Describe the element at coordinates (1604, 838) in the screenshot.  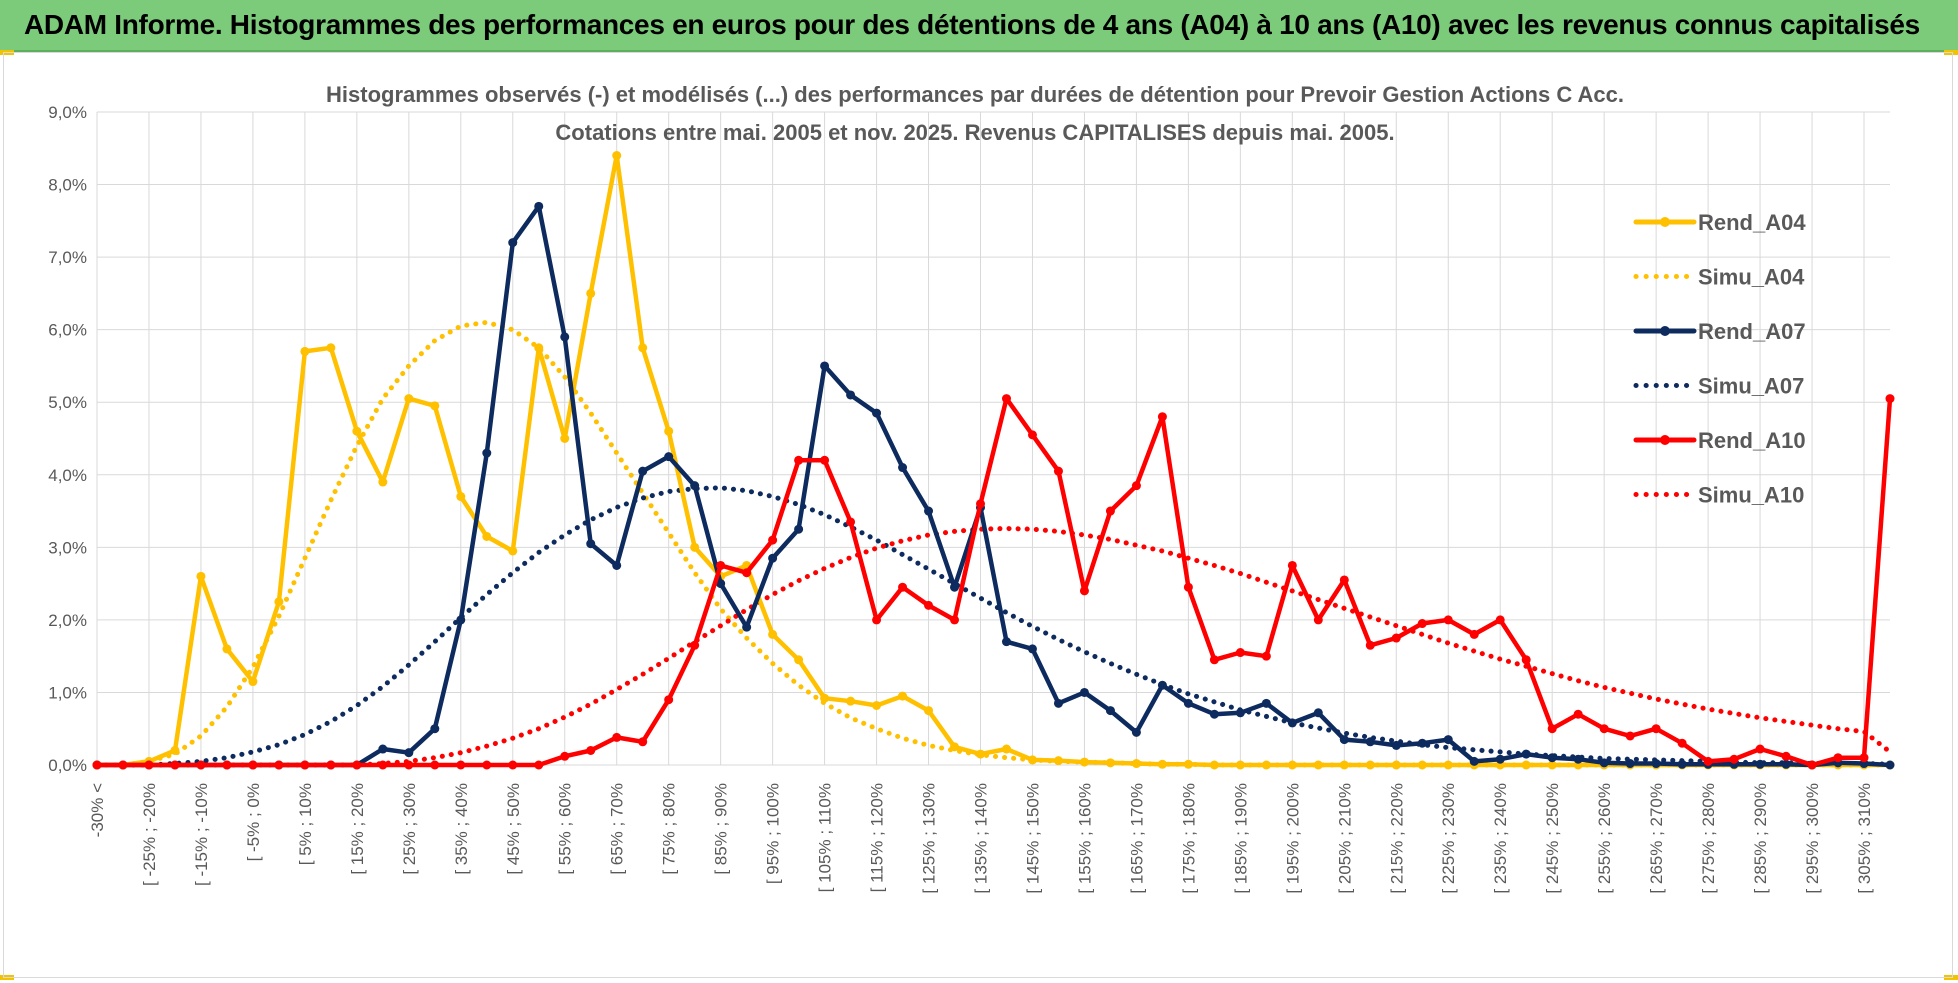
I see `x-tick-label: [ 255% ; 260%` at that location.